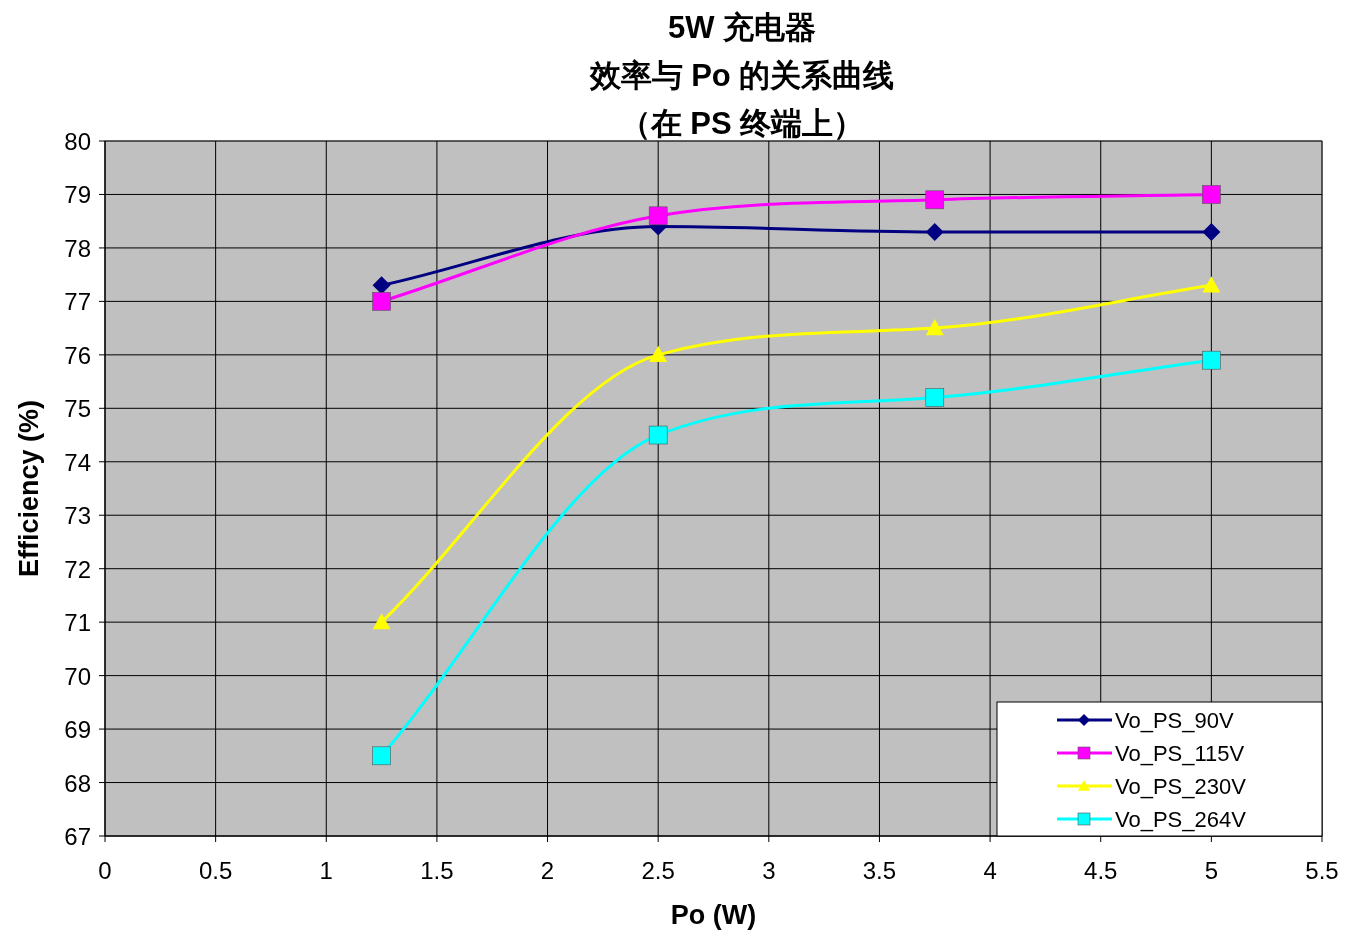 The image size is (1347, 931). Describe the element at coordinates (105, 870) in the screenshot. I see `x-tick-label: 0` at that location.